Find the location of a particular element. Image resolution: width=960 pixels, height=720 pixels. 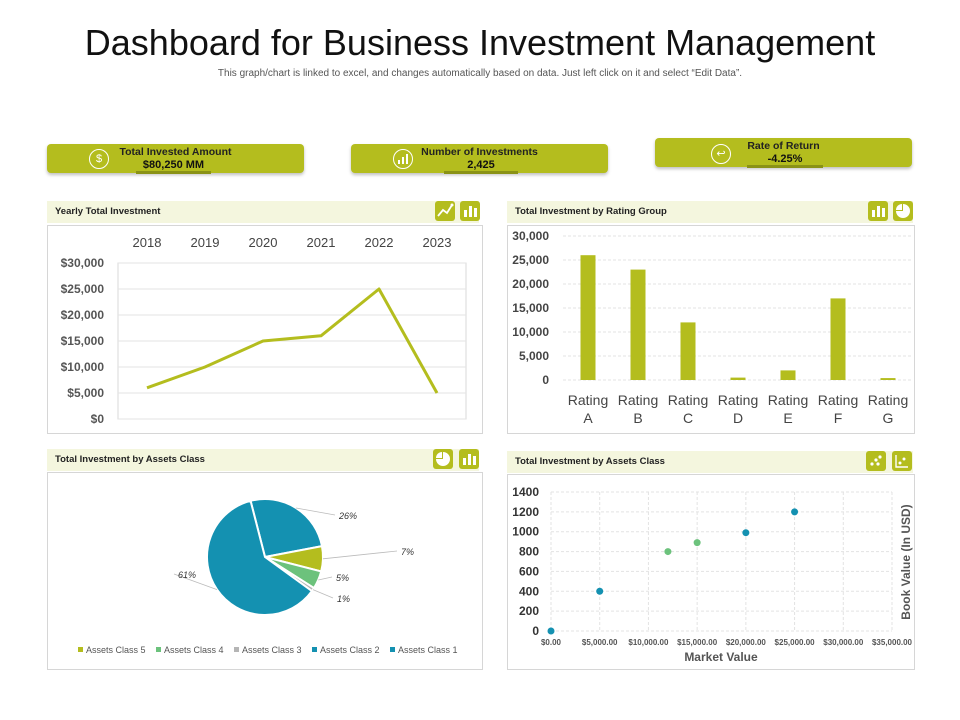

kpi-label: Total Invested Amount is located at coordinates (175, 152).